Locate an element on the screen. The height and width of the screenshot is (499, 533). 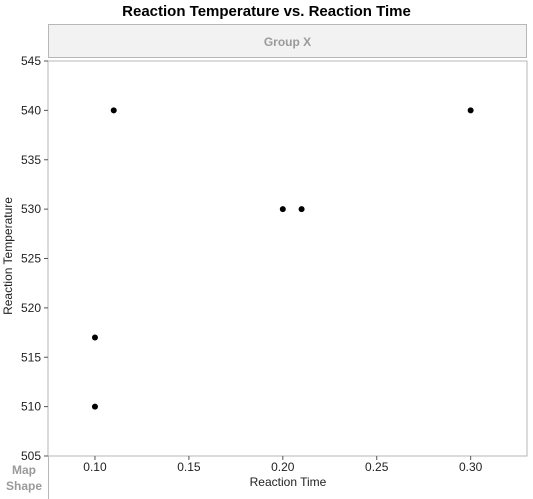
y-axis-title: Reaction Temperature is located at coordinates (8, 256).